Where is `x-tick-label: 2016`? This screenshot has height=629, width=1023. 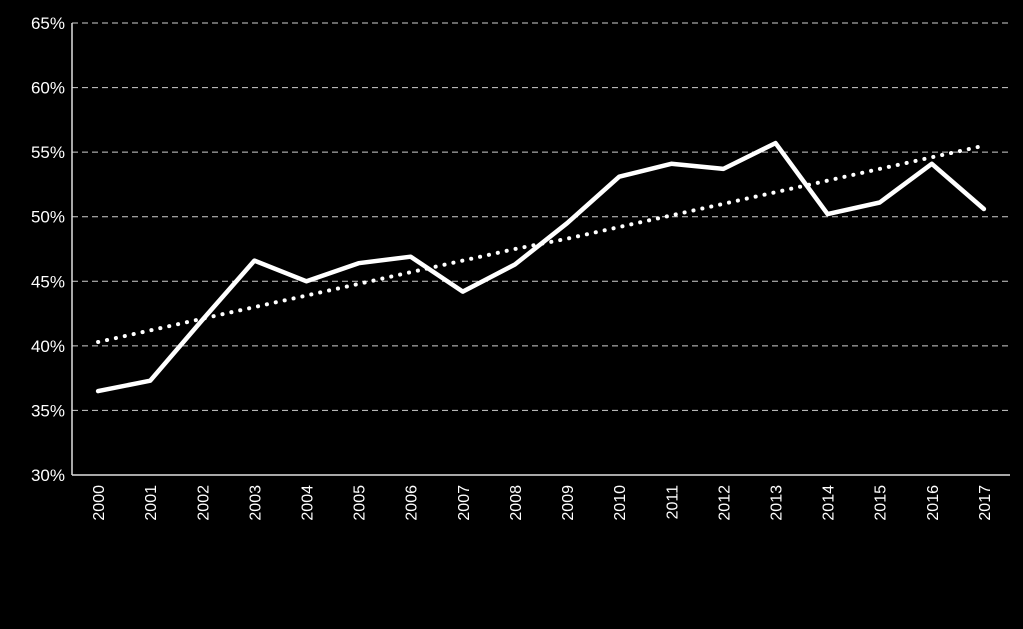
x-tick-label: 2016 is located at coordinates (933, 503).